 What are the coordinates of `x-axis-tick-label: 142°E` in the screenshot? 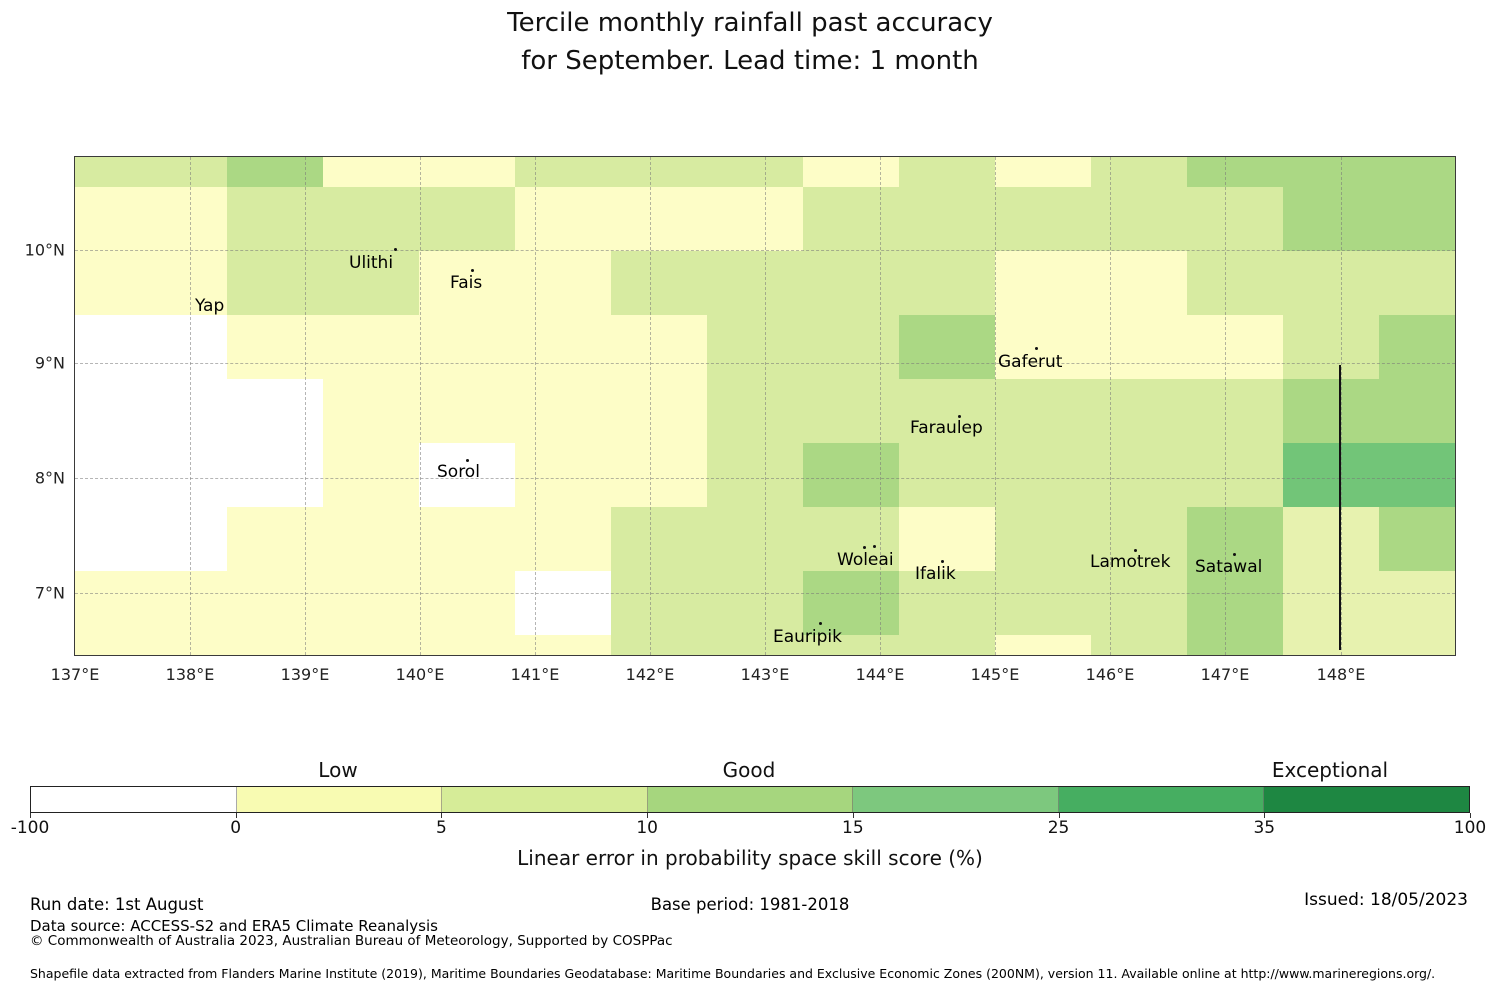 It's located at (650, 674).